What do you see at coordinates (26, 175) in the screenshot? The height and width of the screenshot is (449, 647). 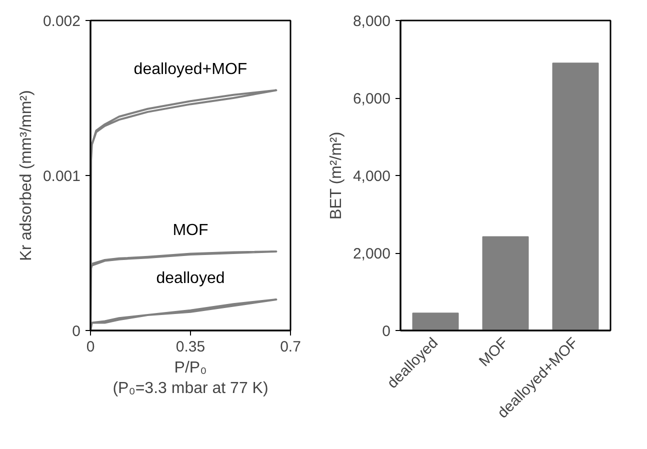 I see `y-axis-title: Kr adsorbed (mm³/mm²)` at bounding box center [26, 175].